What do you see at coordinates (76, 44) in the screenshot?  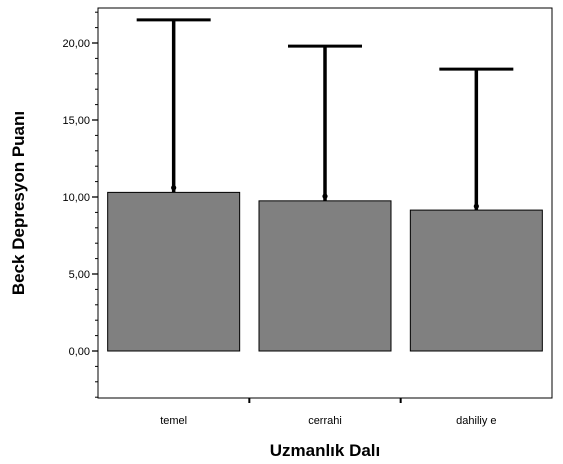 I see `y-tick-label: 20,00` at bounding box center [76, 44].